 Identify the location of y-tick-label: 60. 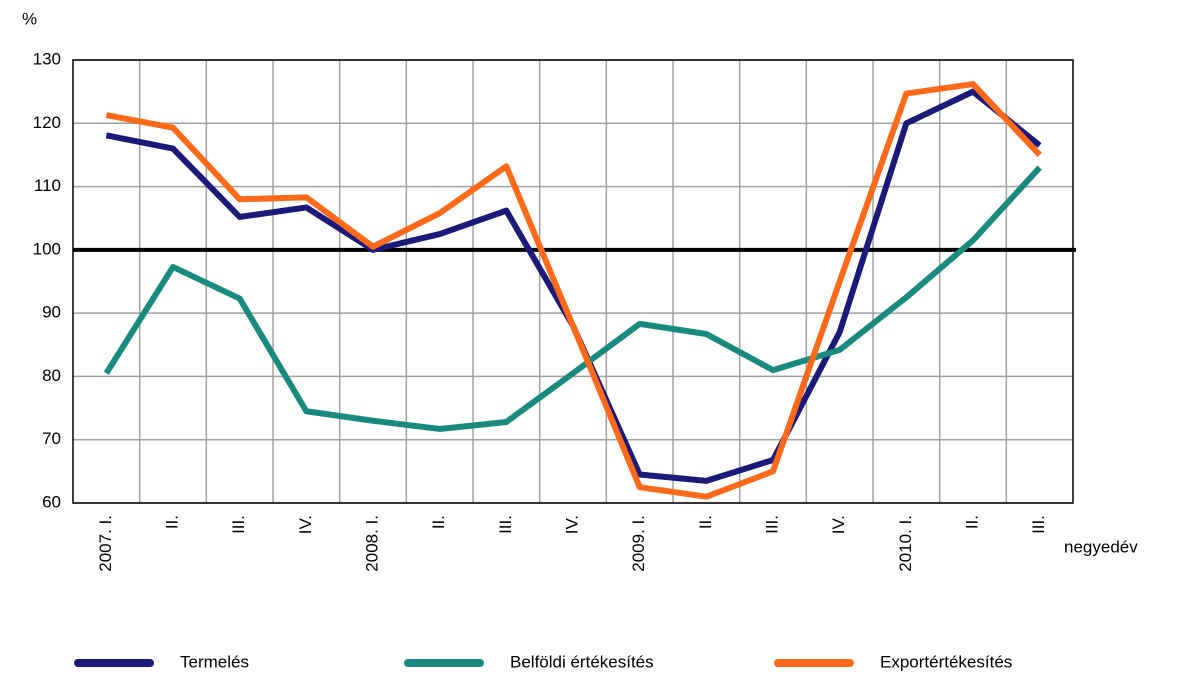
(51, 501).